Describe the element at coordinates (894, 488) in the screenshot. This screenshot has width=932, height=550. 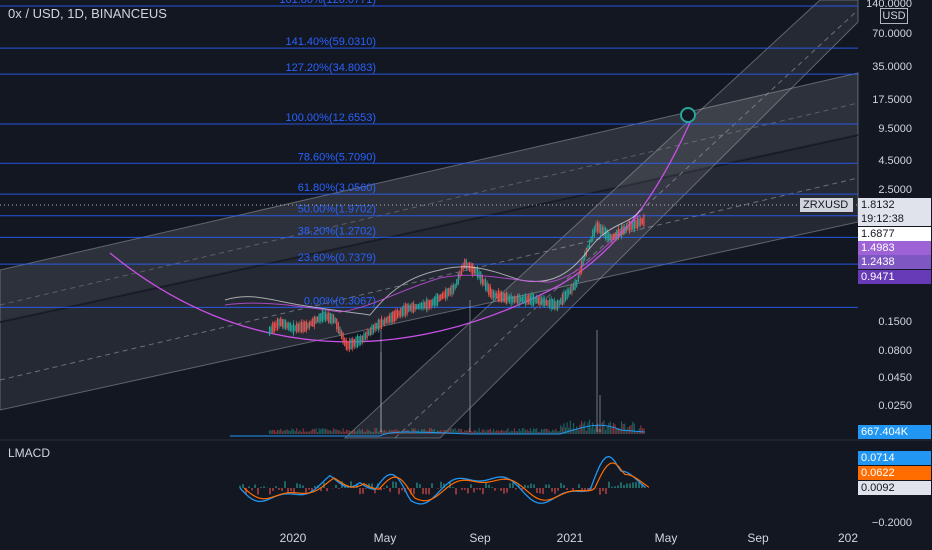
I see `histogram-value-badge: 0.0092` at that location.